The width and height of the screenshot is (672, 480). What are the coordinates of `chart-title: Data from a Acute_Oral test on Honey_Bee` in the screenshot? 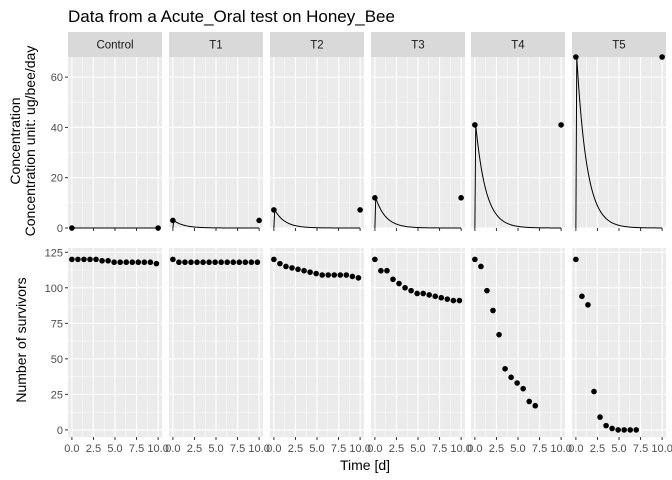 It's located at (231, 16).